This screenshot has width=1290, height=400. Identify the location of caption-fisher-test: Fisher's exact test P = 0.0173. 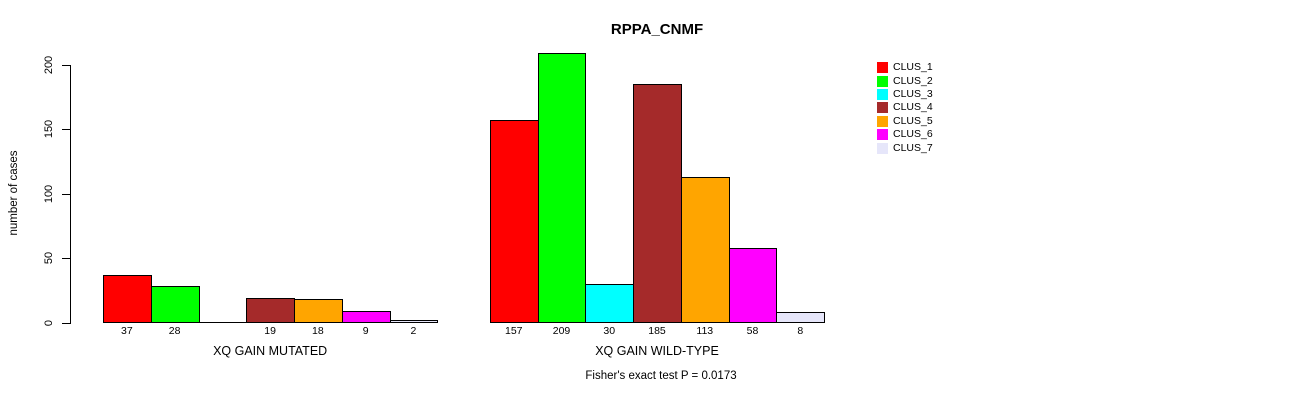
(661, 376).